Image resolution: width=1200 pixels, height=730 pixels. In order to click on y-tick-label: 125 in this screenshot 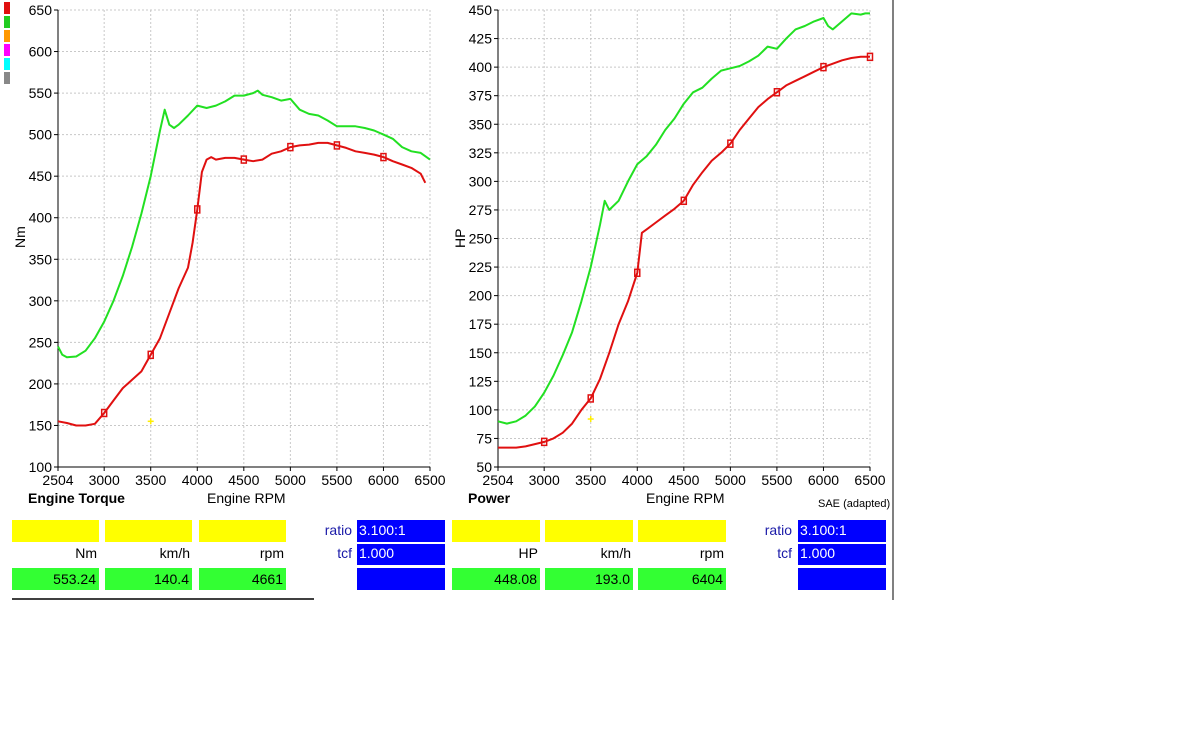, I will do `click(481, 381)`.